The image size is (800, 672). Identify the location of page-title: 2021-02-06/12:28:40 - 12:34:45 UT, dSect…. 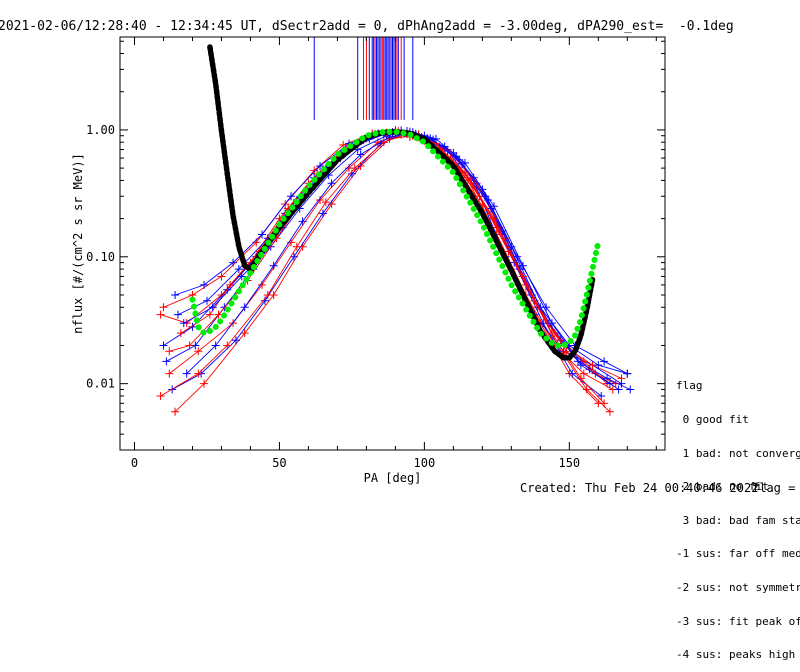
(367, 26).